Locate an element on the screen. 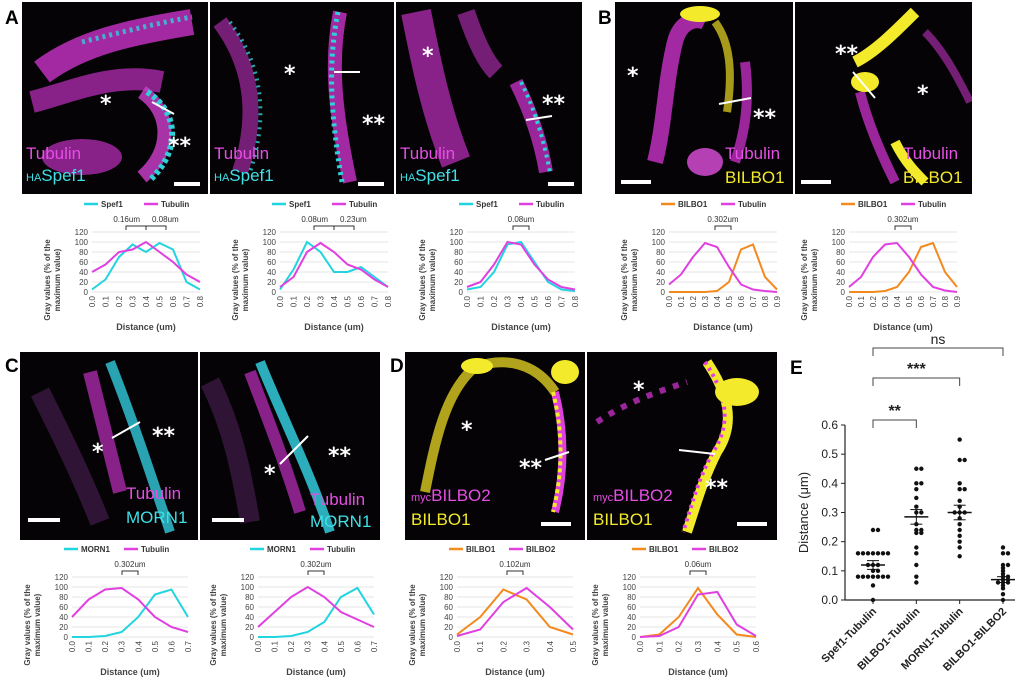  micrograph-b2: ** * Tubulin BILBO1 is located at coordinates (883, 98).